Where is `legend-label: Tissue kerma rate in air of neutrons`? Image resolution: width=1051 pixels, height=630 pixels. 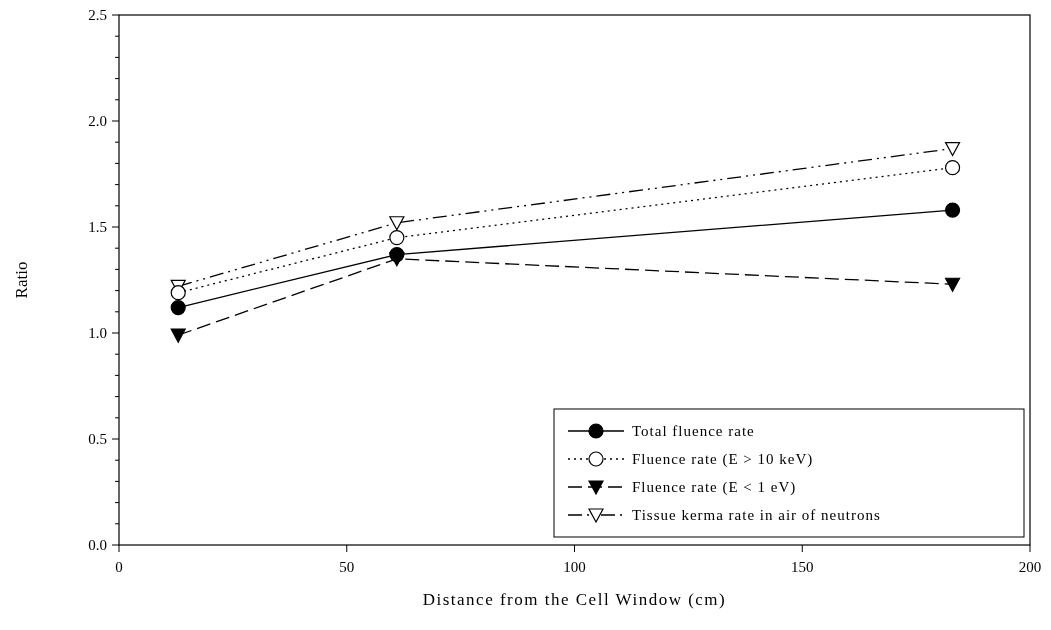 legend-label: Tissue kerma rate in air of neutrons is located at coordinates (756, 515).